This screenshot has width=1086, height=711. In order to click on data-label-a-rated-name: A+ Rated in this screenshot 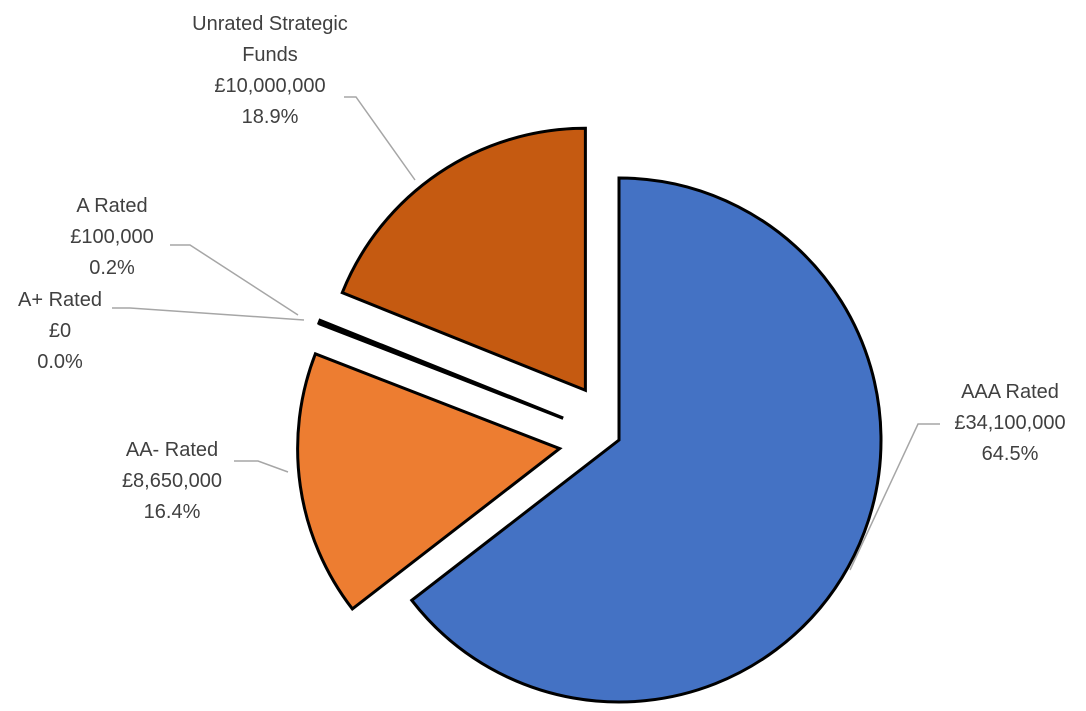, I will do `click(60, 300)`.